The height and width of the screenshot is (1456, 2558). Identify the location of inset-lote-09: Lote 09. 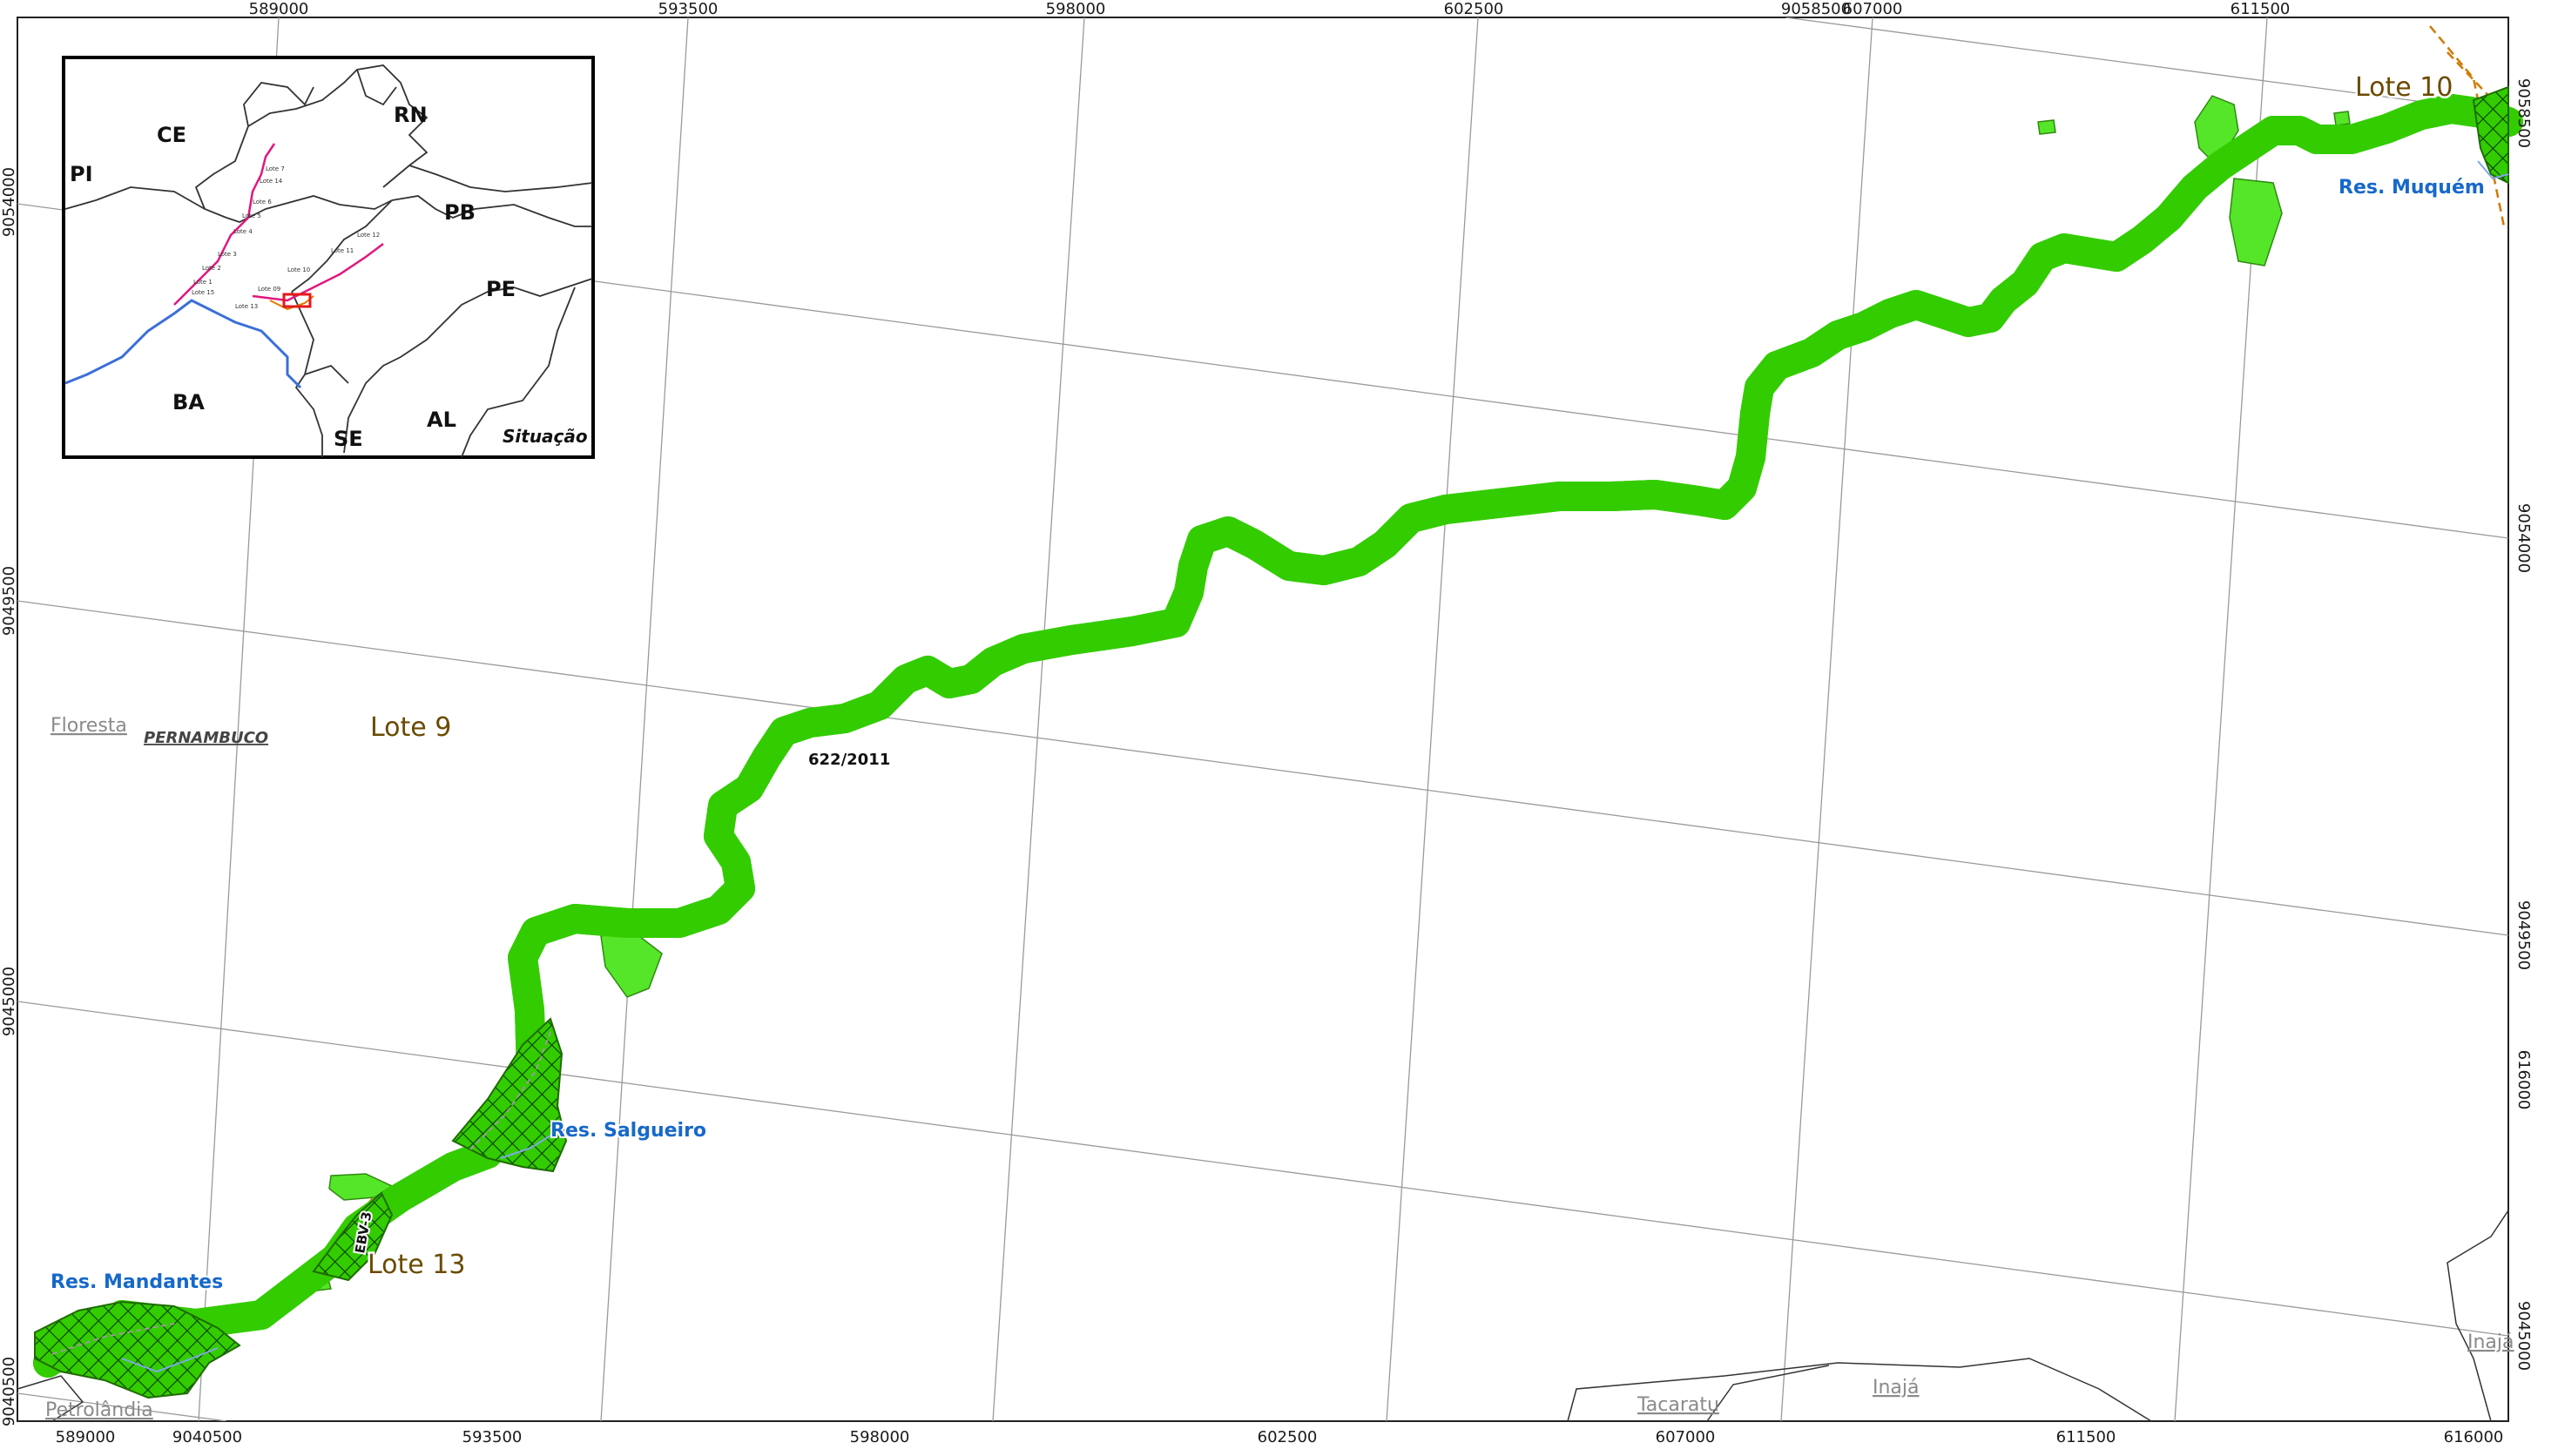
(269, 289).